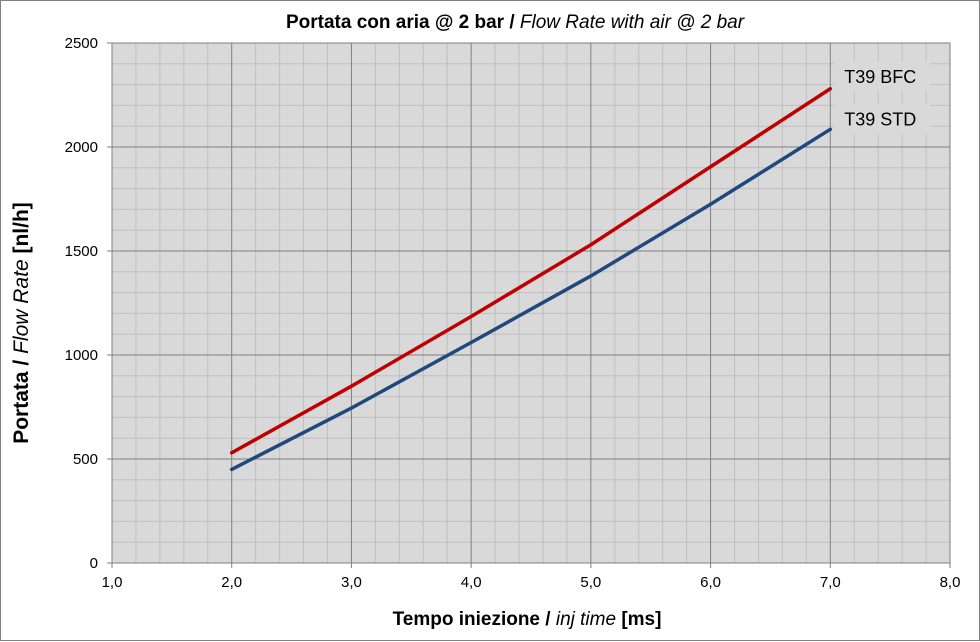  I want to click on y-axis-ticks: 0 500 1000 1500 2000 2500, so click(88, 303).